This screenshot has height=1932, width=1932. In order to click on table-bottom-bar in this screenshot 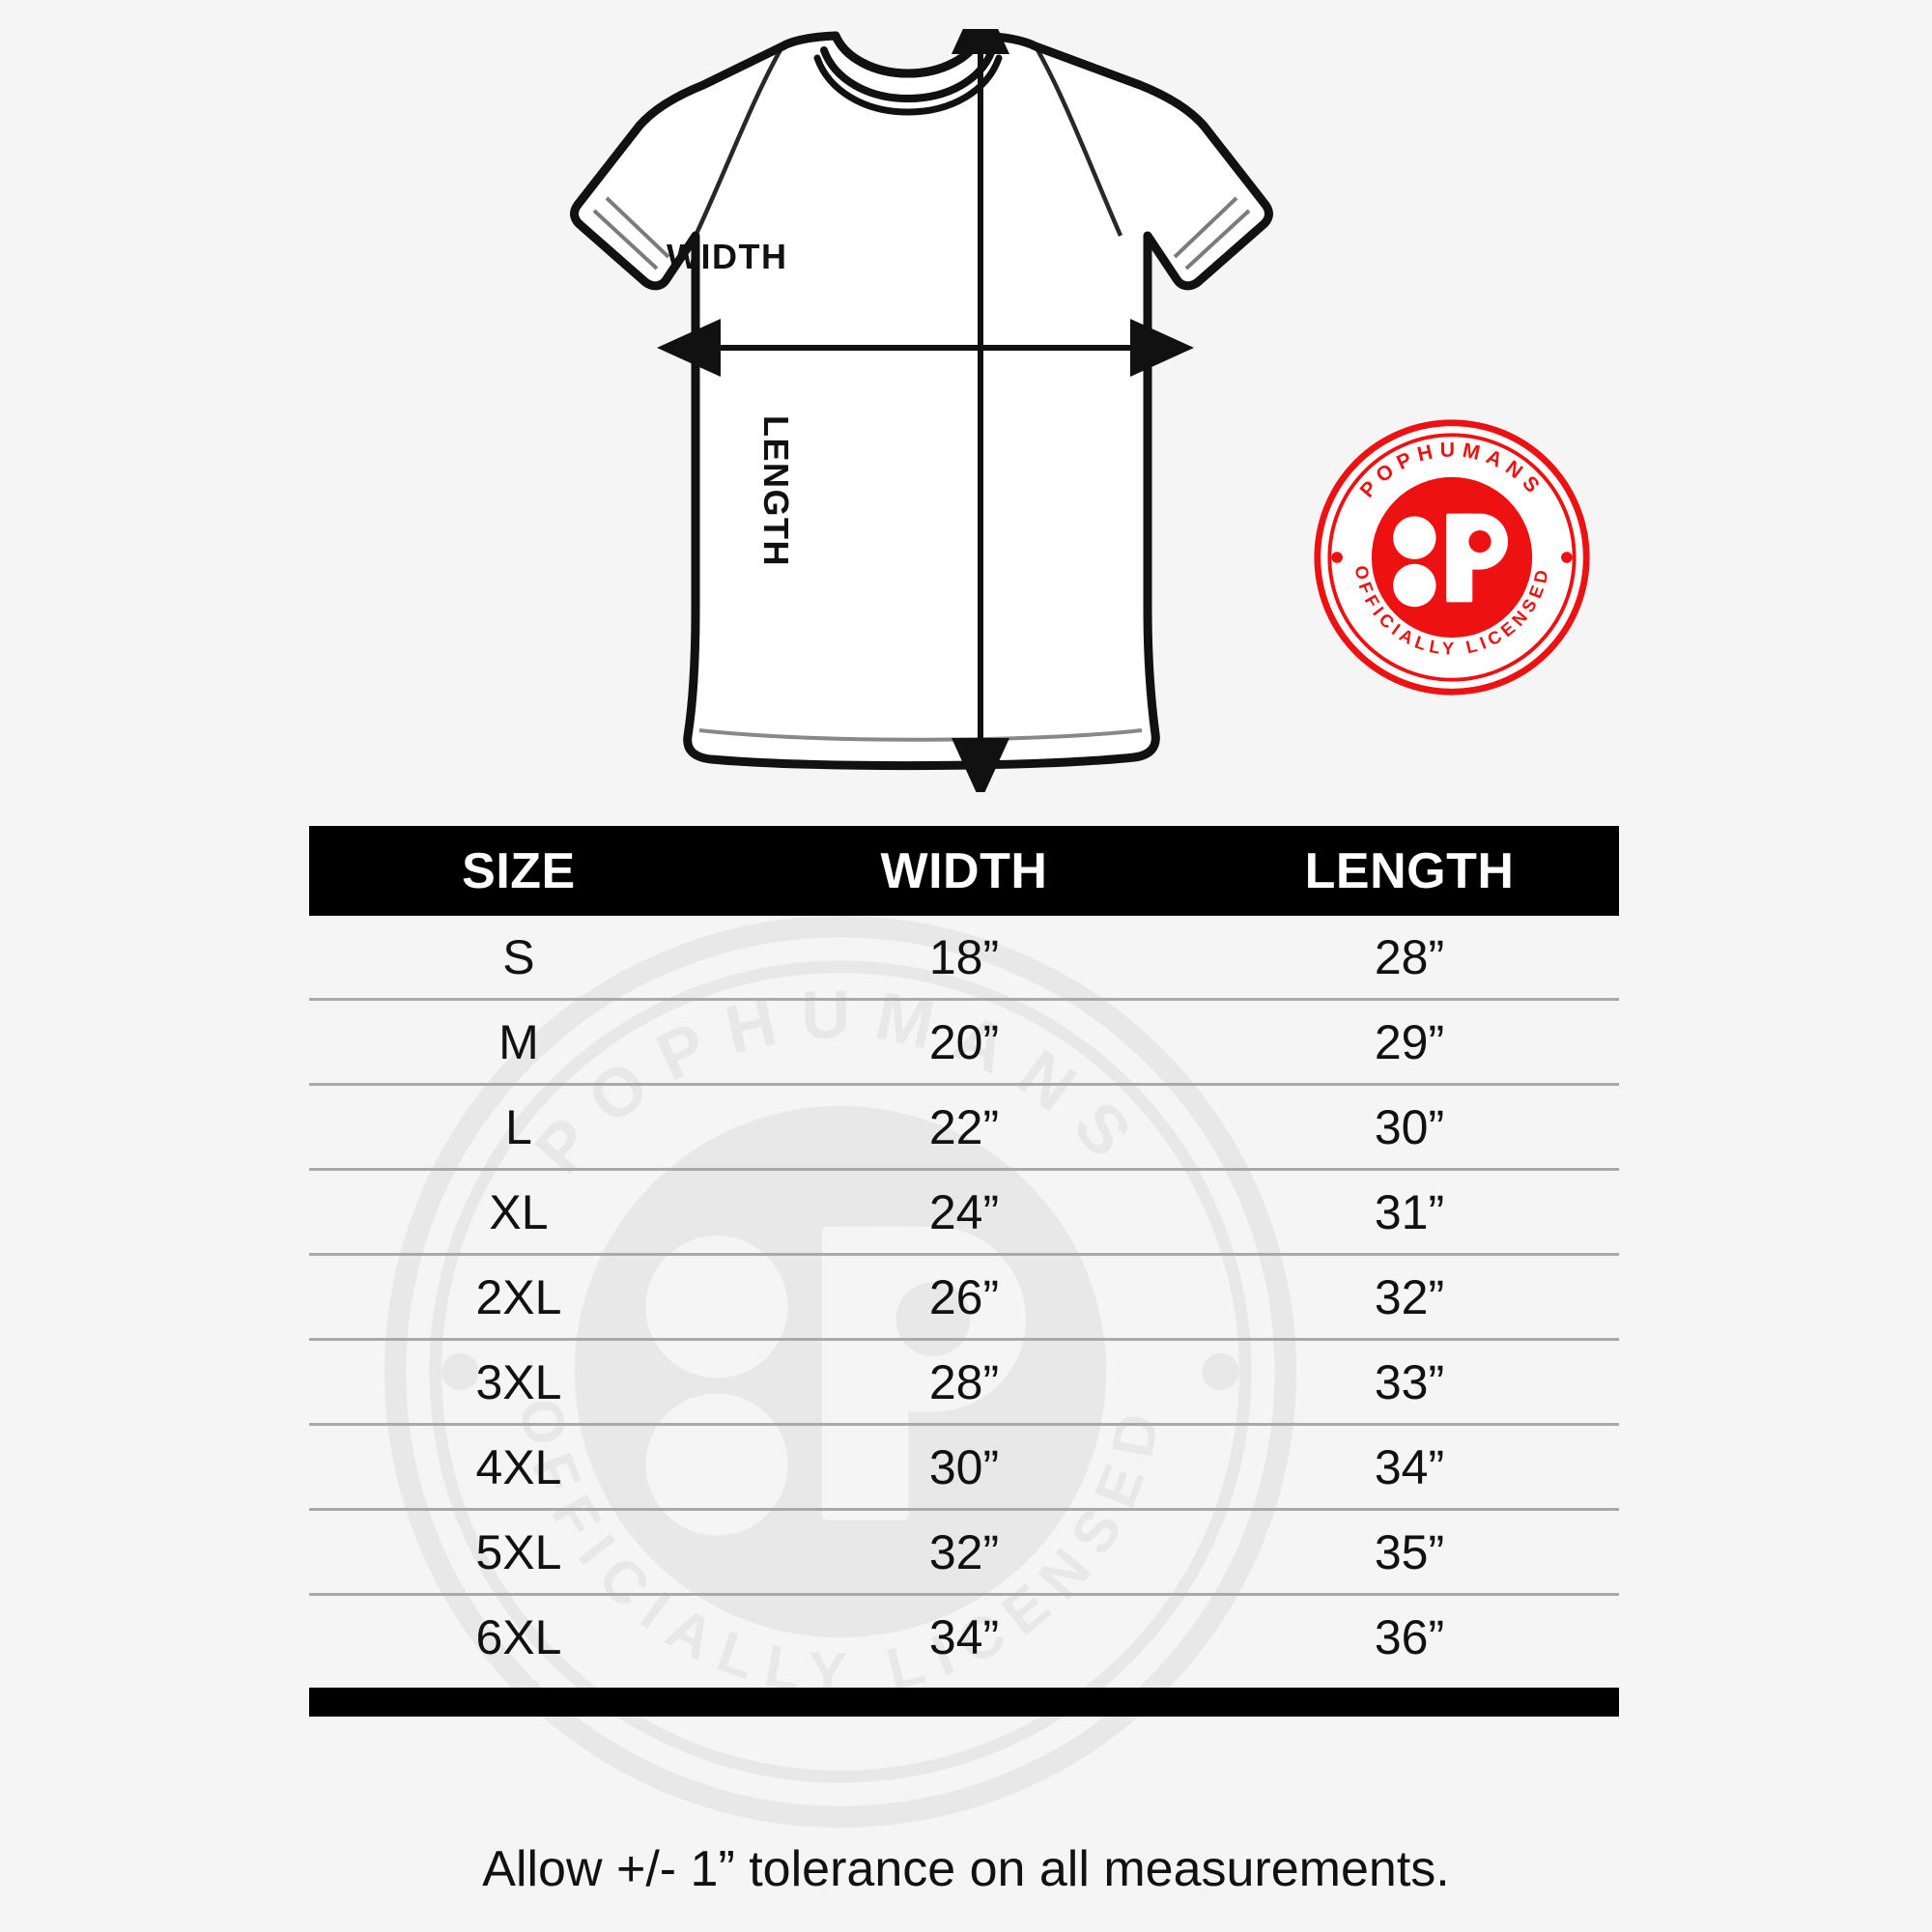, I will do `click(964, 1702)`.